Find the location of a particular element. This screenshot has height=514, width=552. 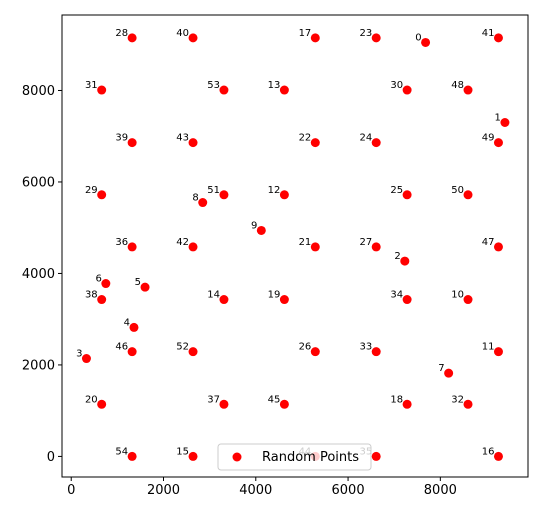

point-label: 40 is located at coordinates (182, 33).